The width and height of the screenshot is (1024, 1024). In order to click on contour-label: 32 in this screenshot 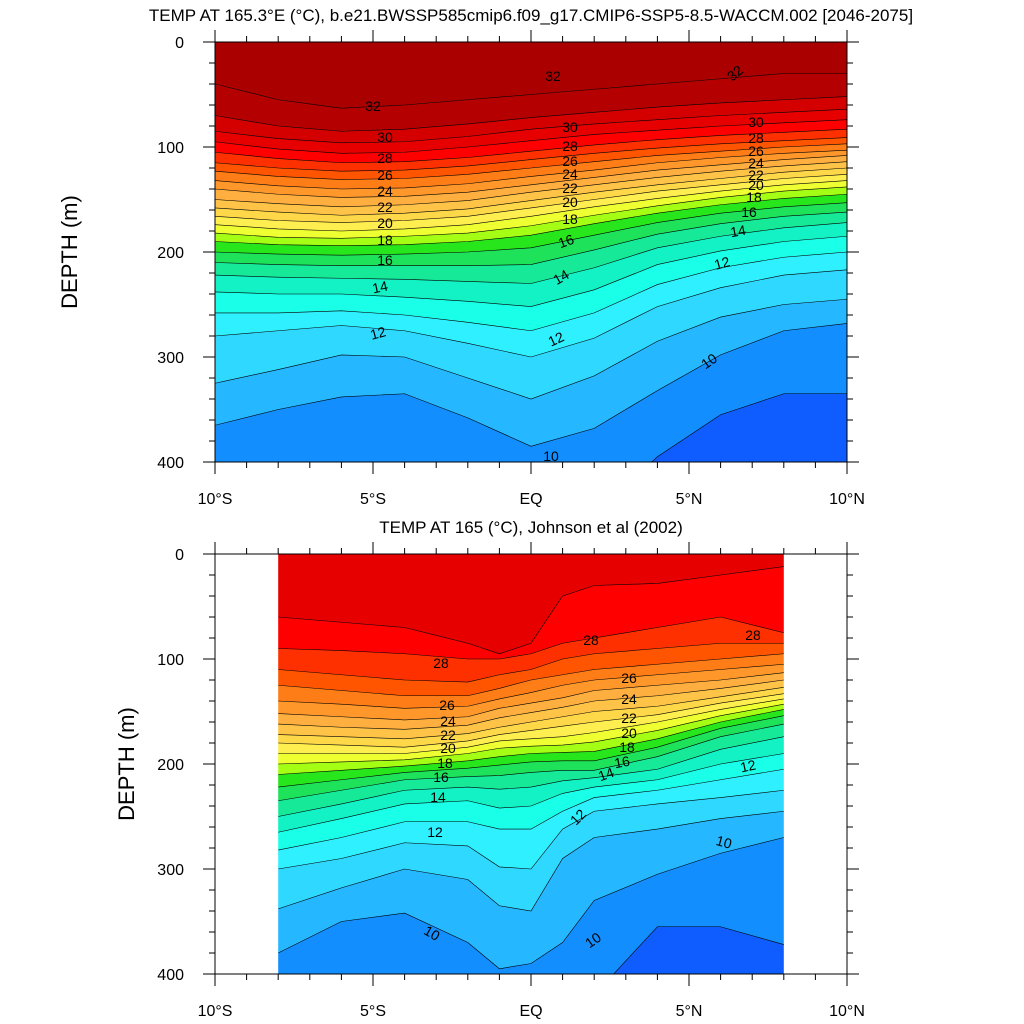, I will do `click(373, 106)`.